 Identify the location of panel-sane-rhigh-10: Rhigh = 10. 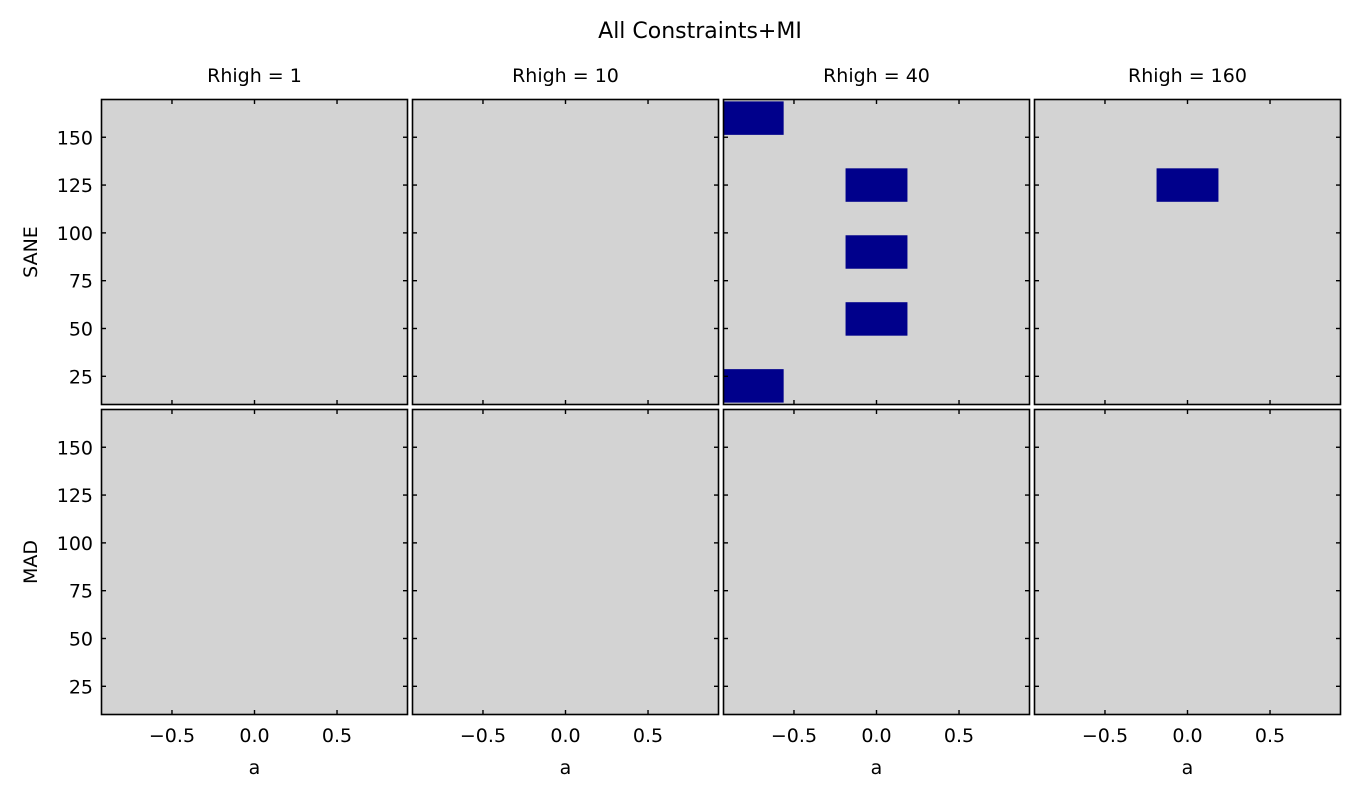
(565, 235).